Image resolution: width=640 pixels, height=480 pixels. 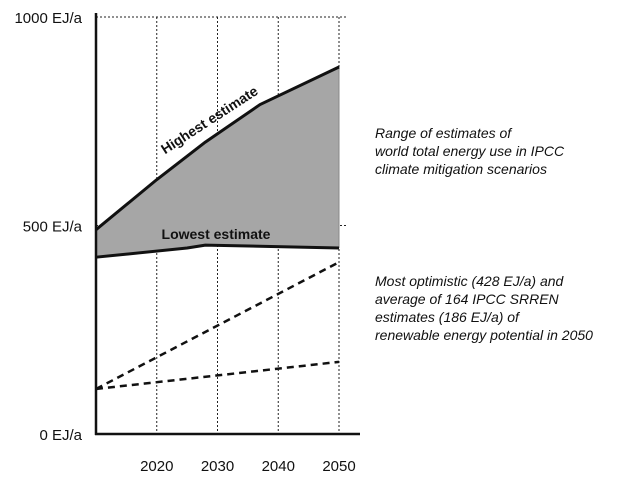 I want to click on lowest-estimate-label: Lowest estimate, so click(x=216, y=234).